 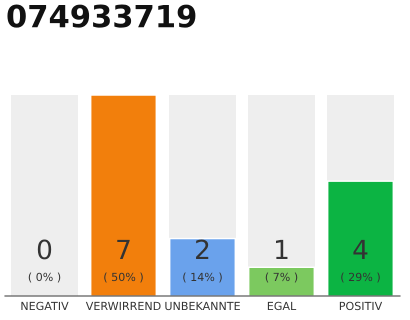 What do you see at coordinates (202, 249) in the screenshot?
I see `data-label: 2` at bounding box center [202, 249].